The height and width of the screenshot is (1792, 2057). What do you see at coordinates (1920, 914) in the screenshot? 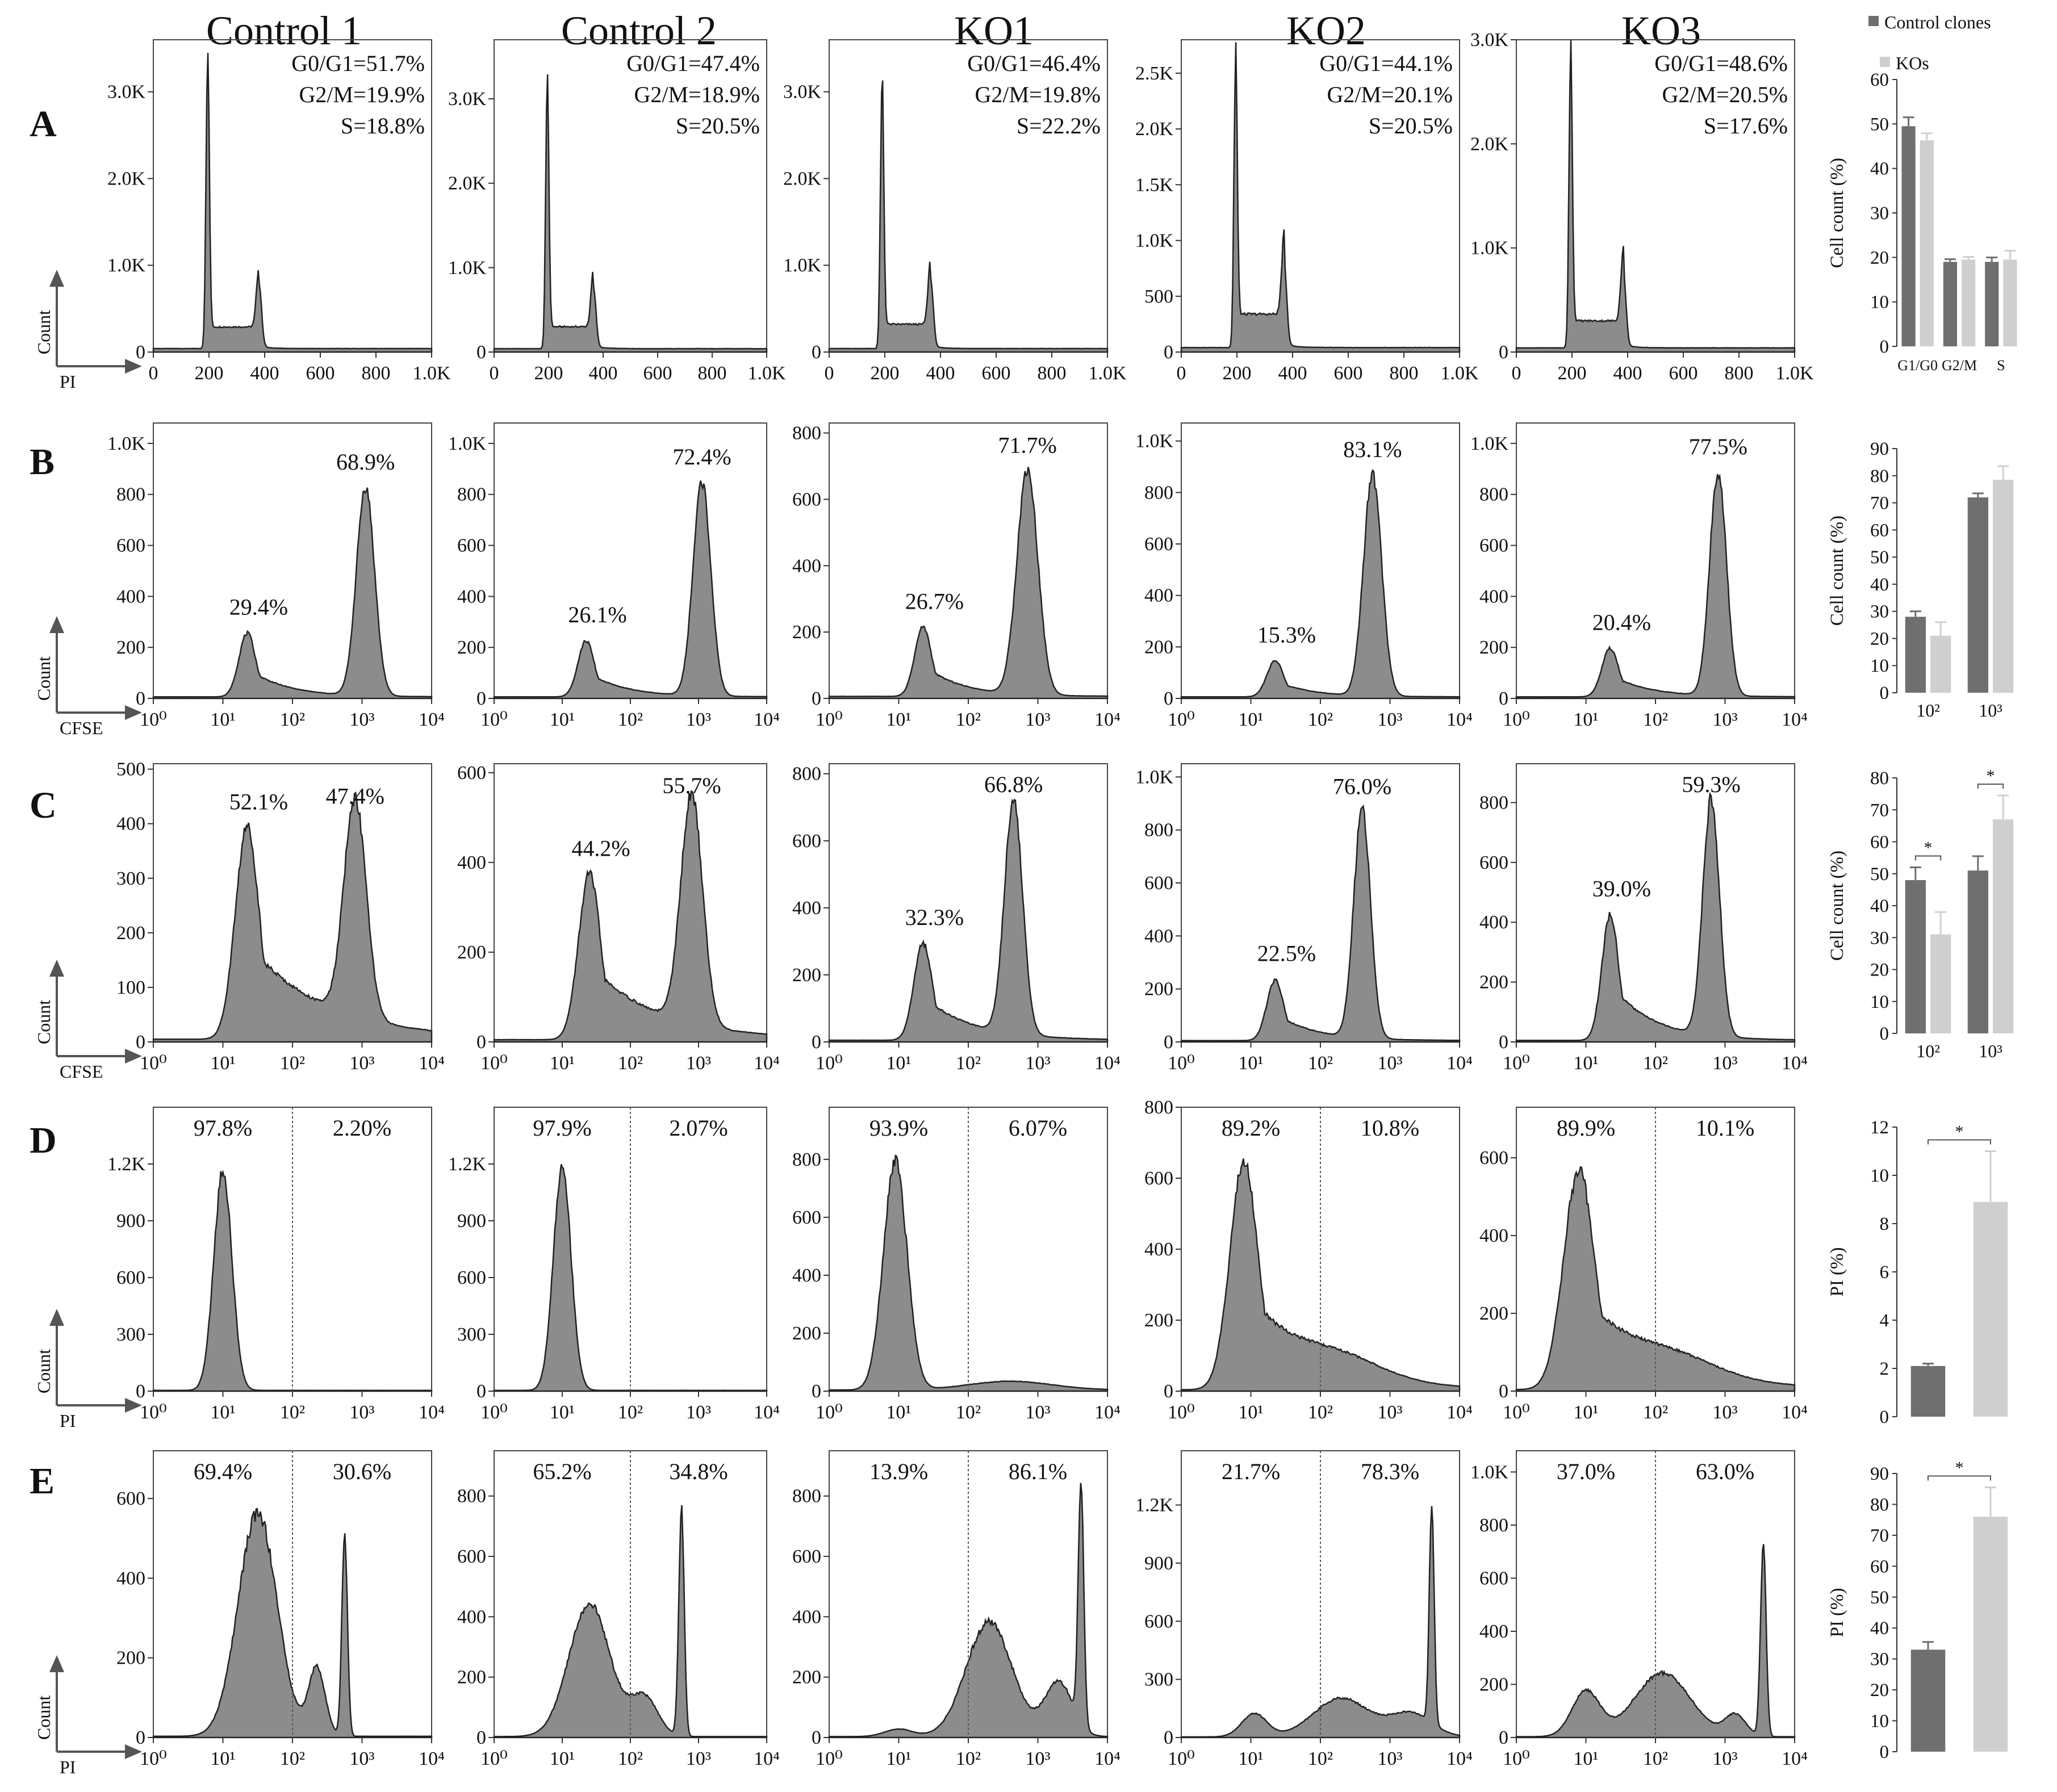
I see `bar-chart-c: 0 10 20 30 40 50 60 70 80 Cell count (%) 10² 10³ * *` at bounding box center [1920, 914].